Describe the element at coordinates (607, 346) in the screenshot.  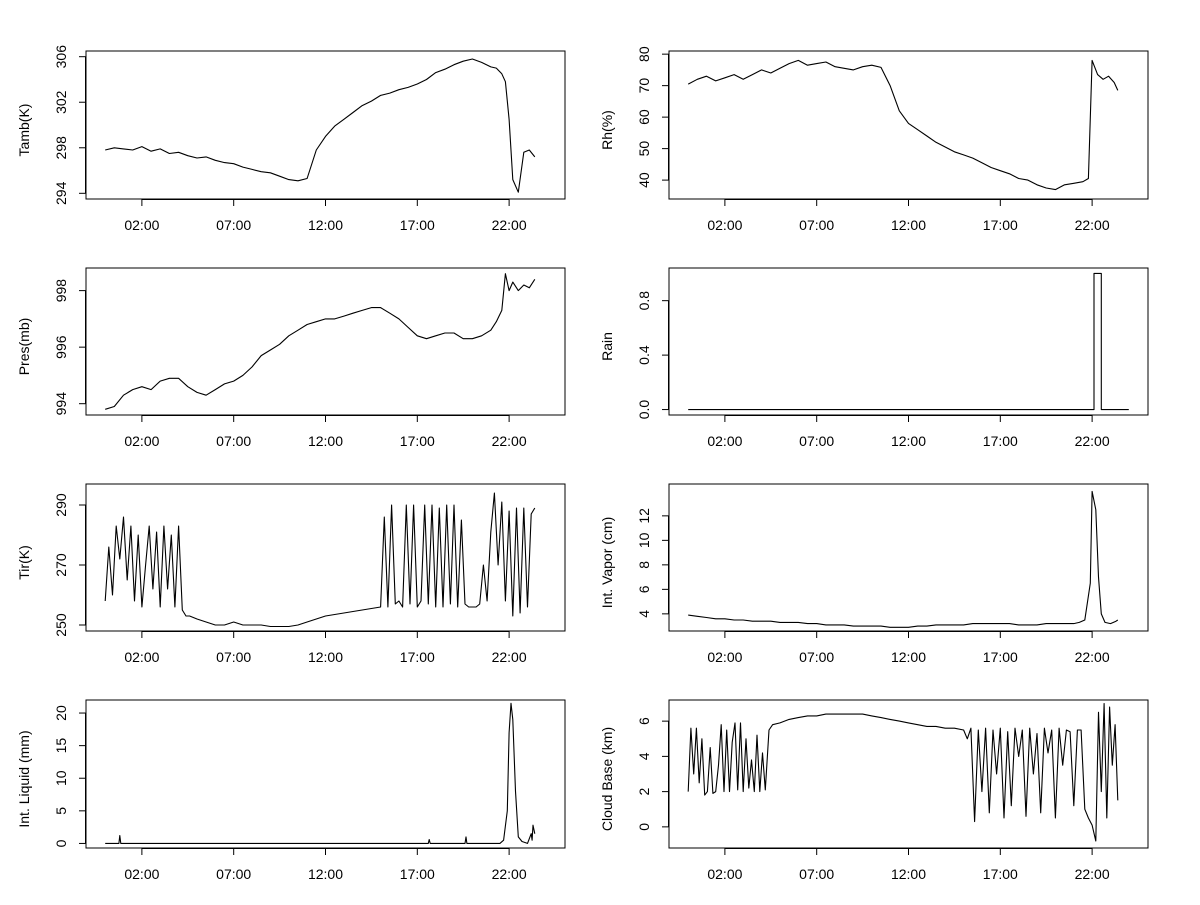
I see `y-axis-label-rain: Rain` at that location.